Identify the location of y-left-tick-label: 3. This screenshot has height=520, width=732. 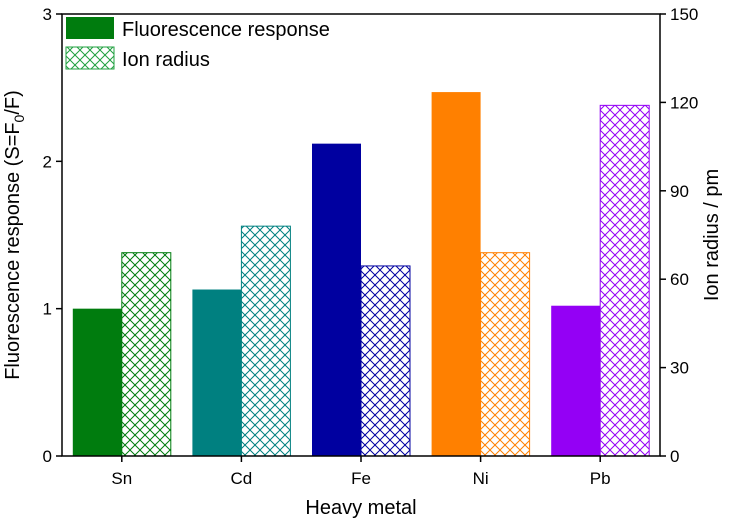
(47, 14).